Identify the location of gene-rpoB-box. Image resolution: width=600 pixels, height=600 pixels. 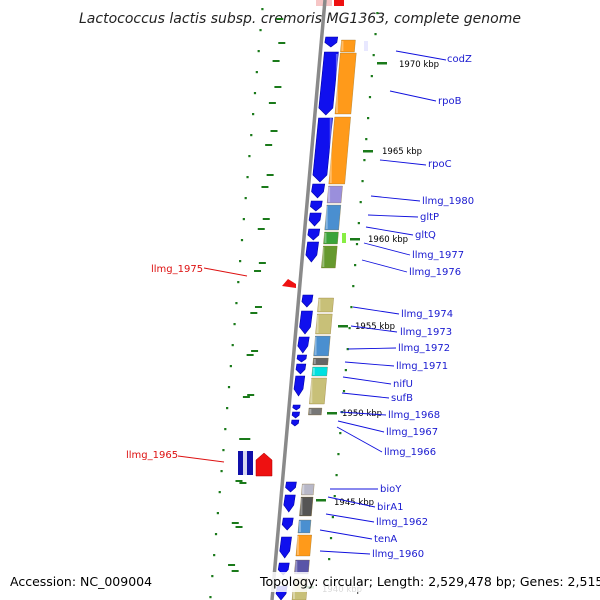
(345, 83).